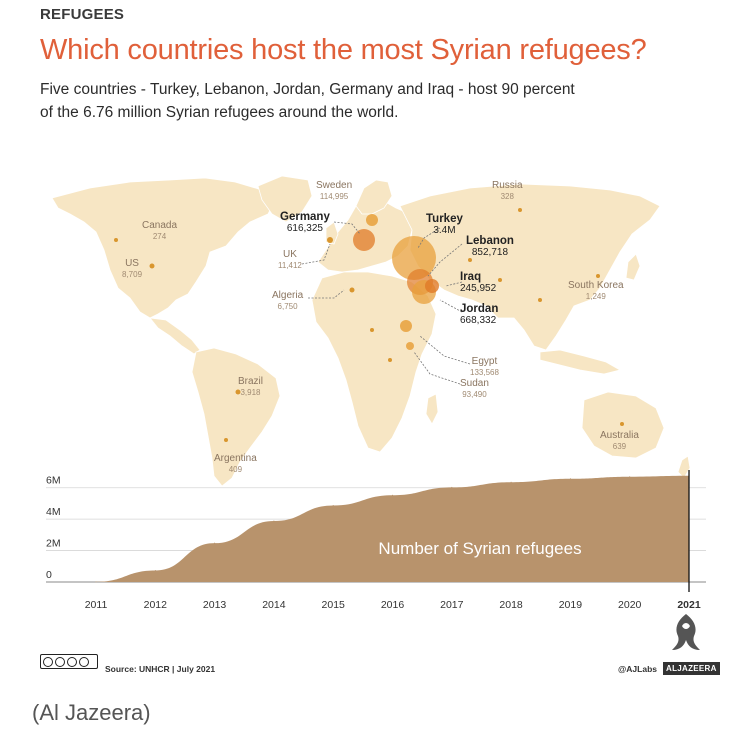 This screenshot has width=750, height=749. Describe the element at coordinates (84, 661) in the screenshot. I see `sa-icon` at that location.